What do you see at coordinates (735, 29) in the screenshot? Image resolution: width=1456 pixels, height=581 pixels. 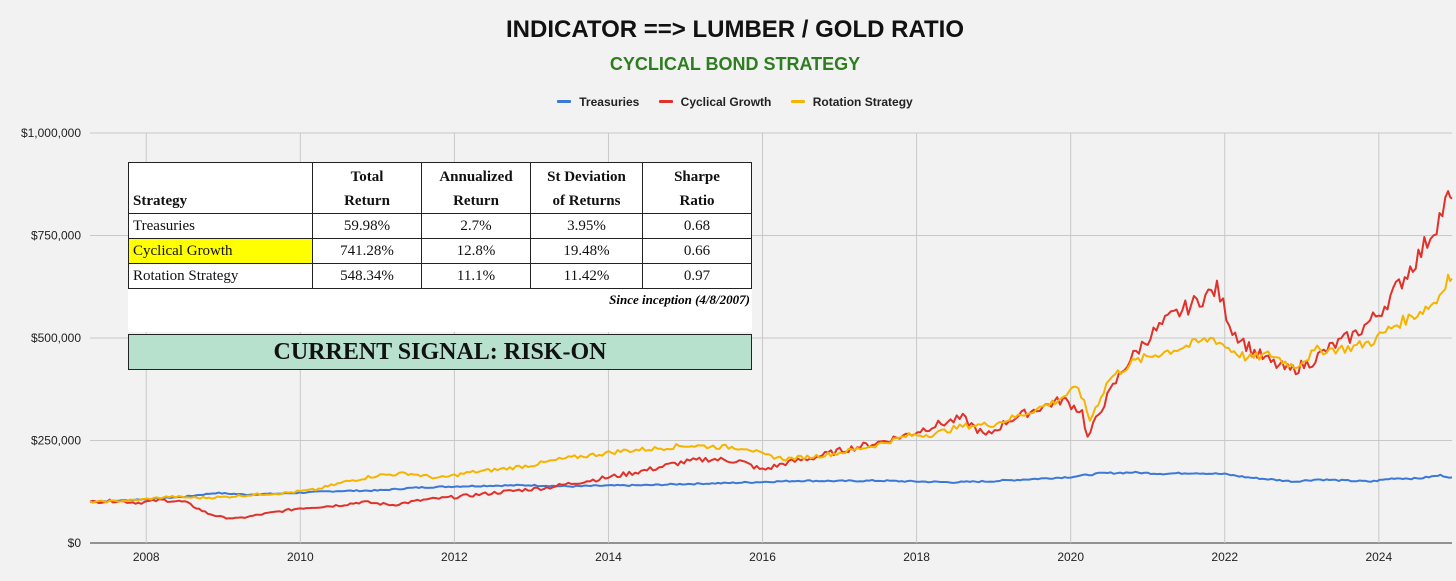 I see `chart-title: INDICATOR ==> LUMBER / GOLD RATIO` at bounding box center [735, 29].